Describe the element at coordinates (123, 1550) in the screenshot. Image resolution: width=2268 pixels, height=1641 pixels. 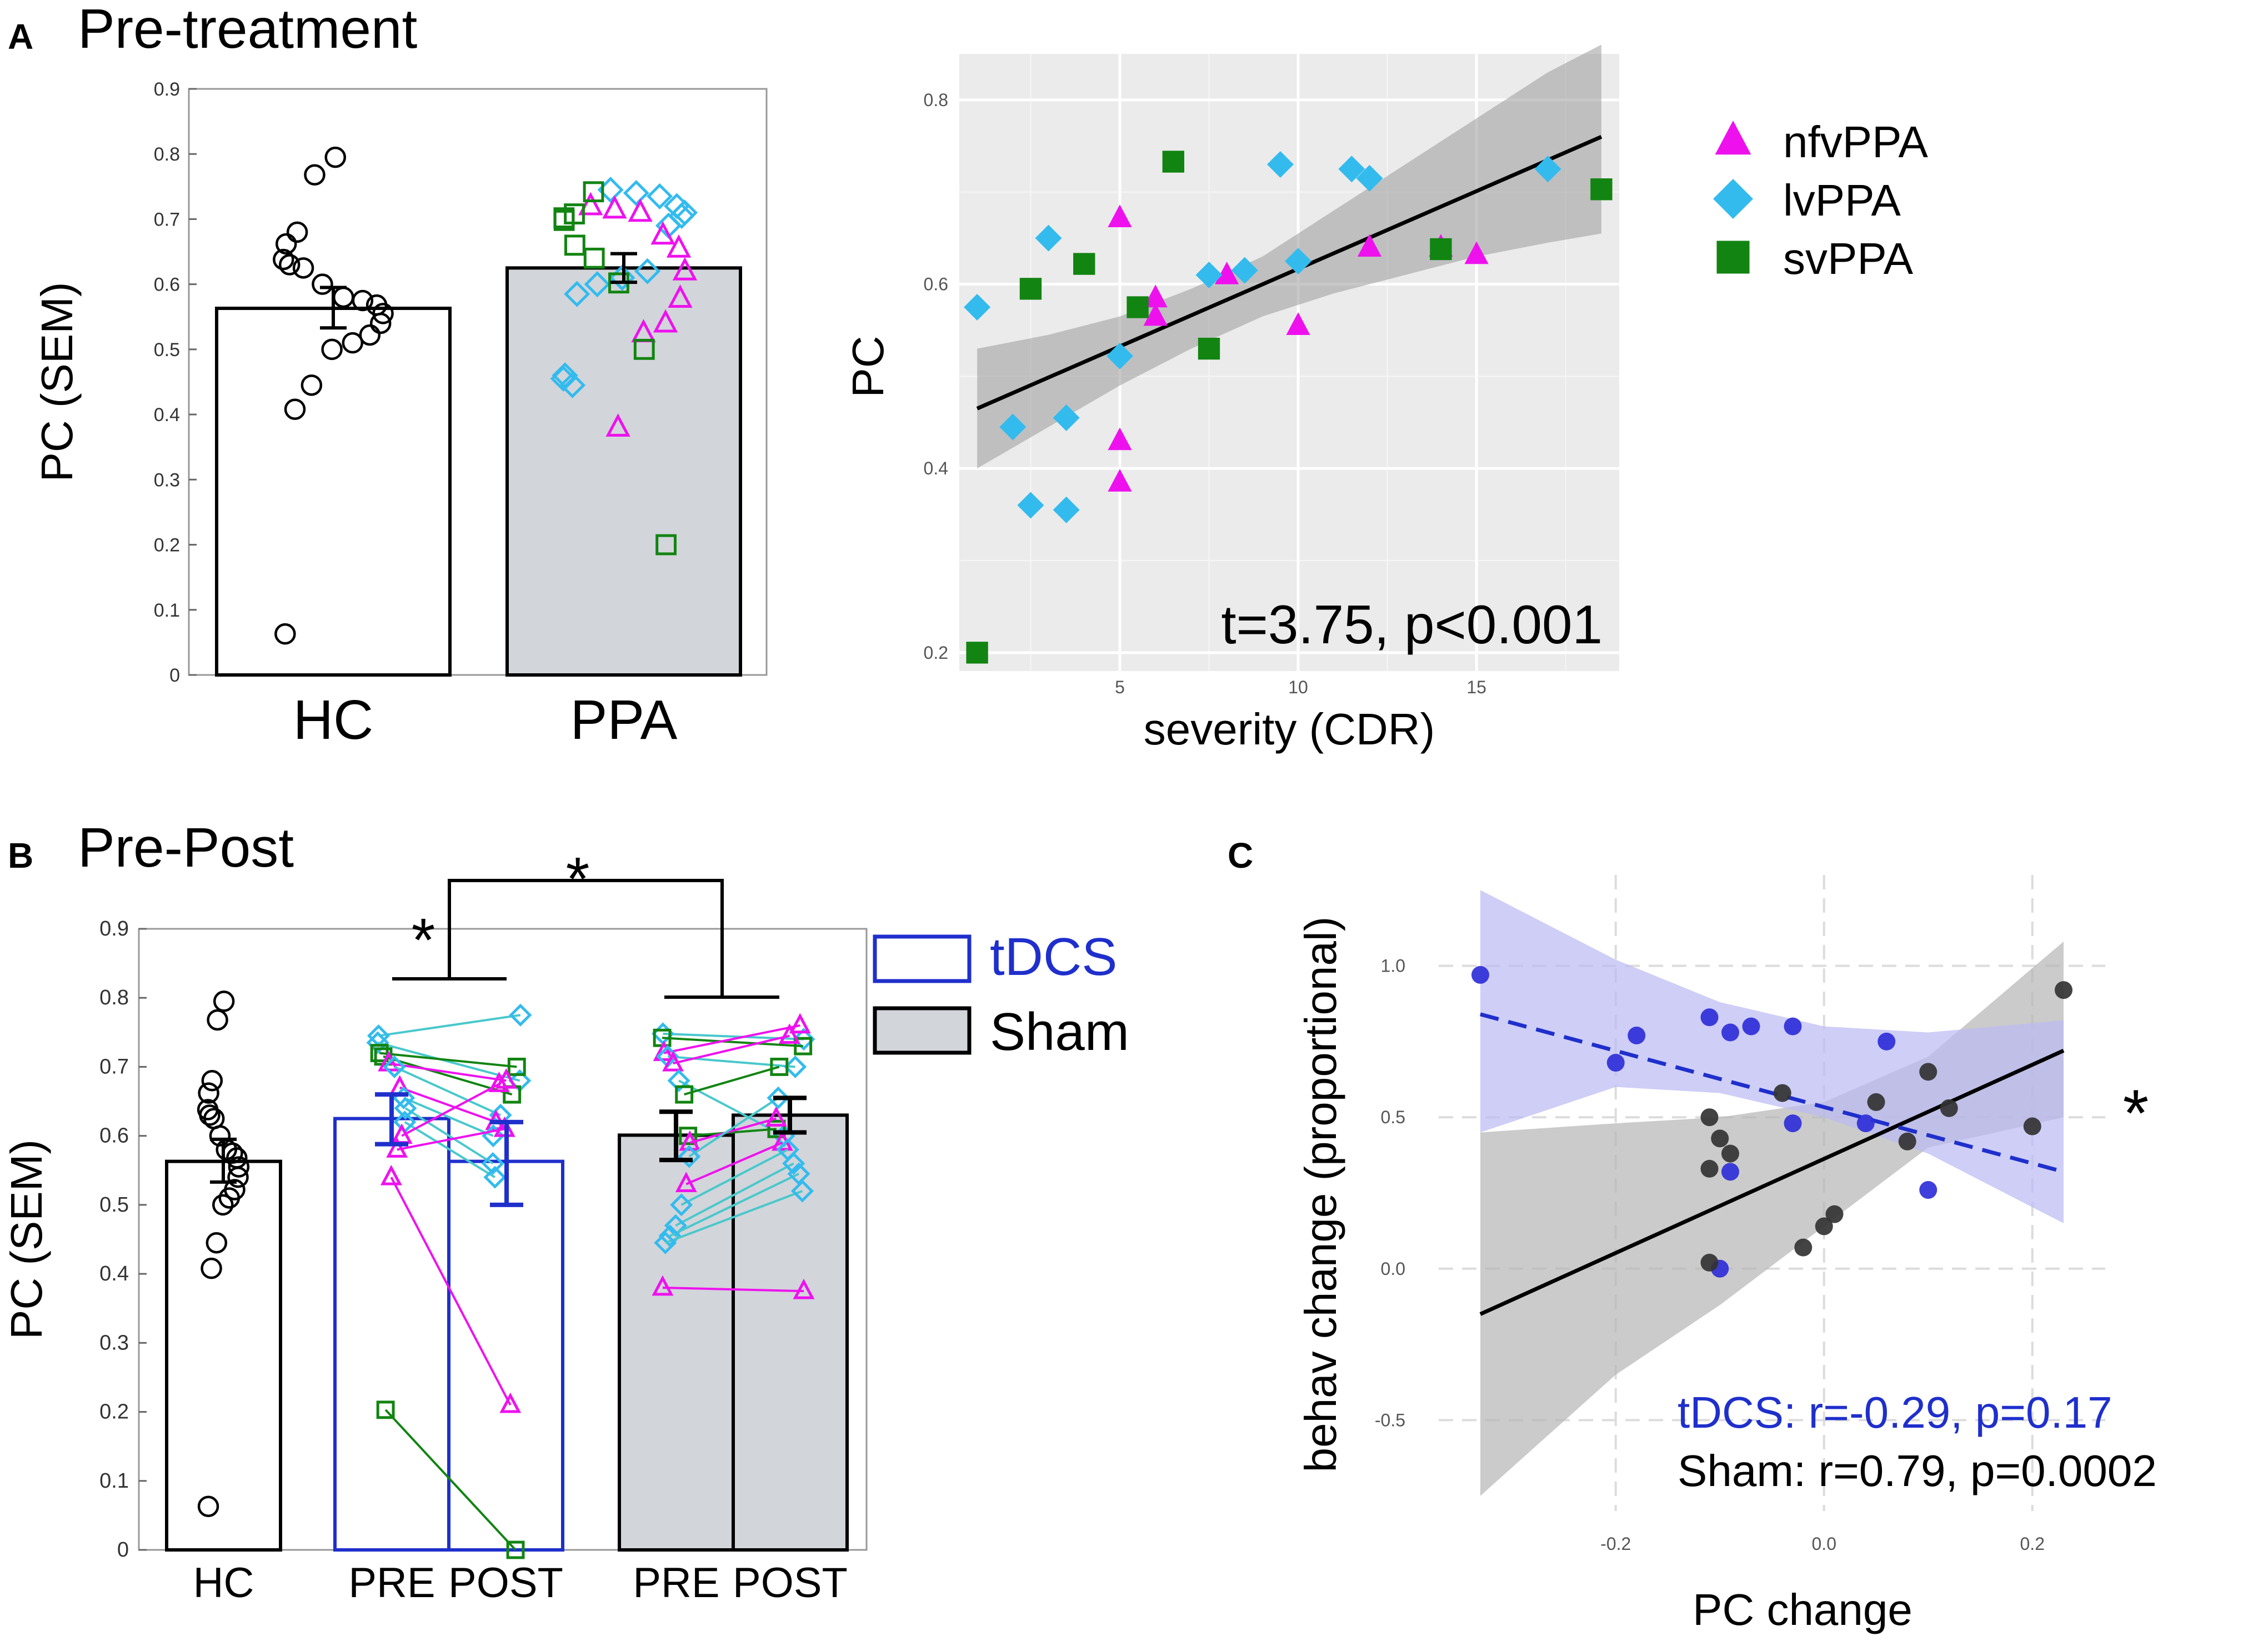
I see `y-tick-label: 0` at that location.